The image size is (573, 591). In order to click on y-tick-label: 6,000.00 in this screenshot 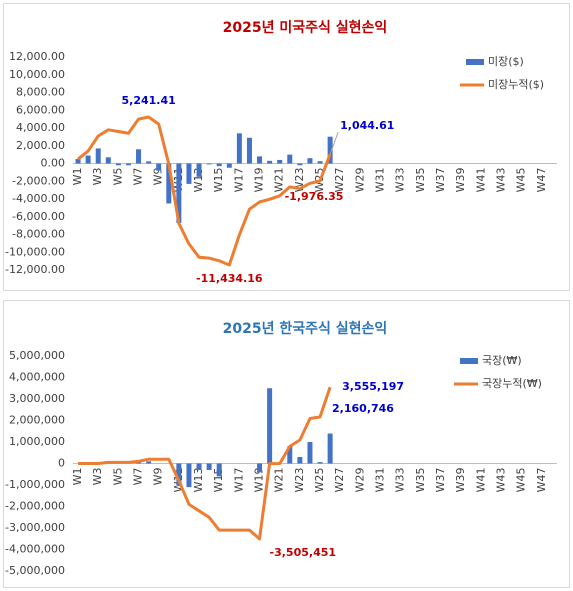, I will do `click(40, 109)`.